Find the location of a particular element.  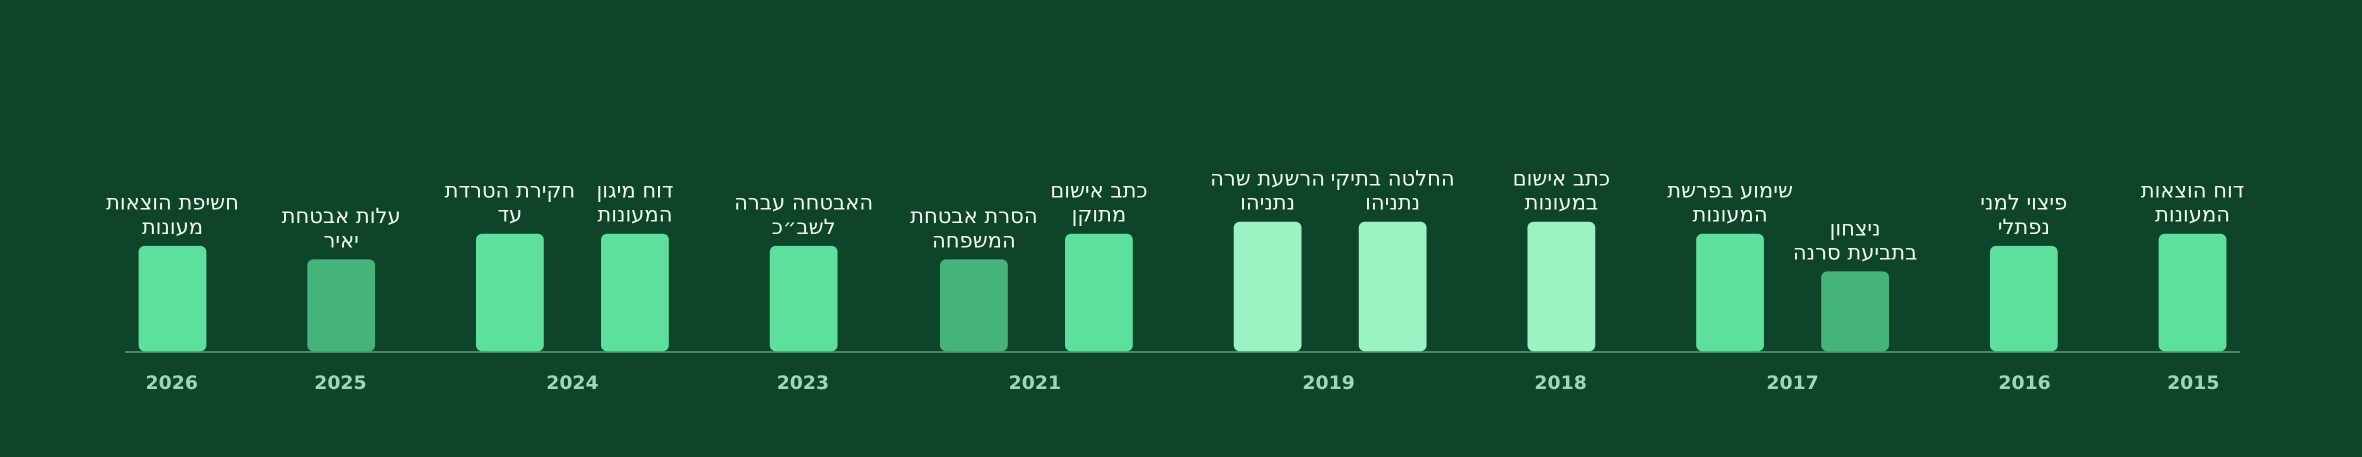

event-label: נפתלי is located at coordinates (2024, 226).